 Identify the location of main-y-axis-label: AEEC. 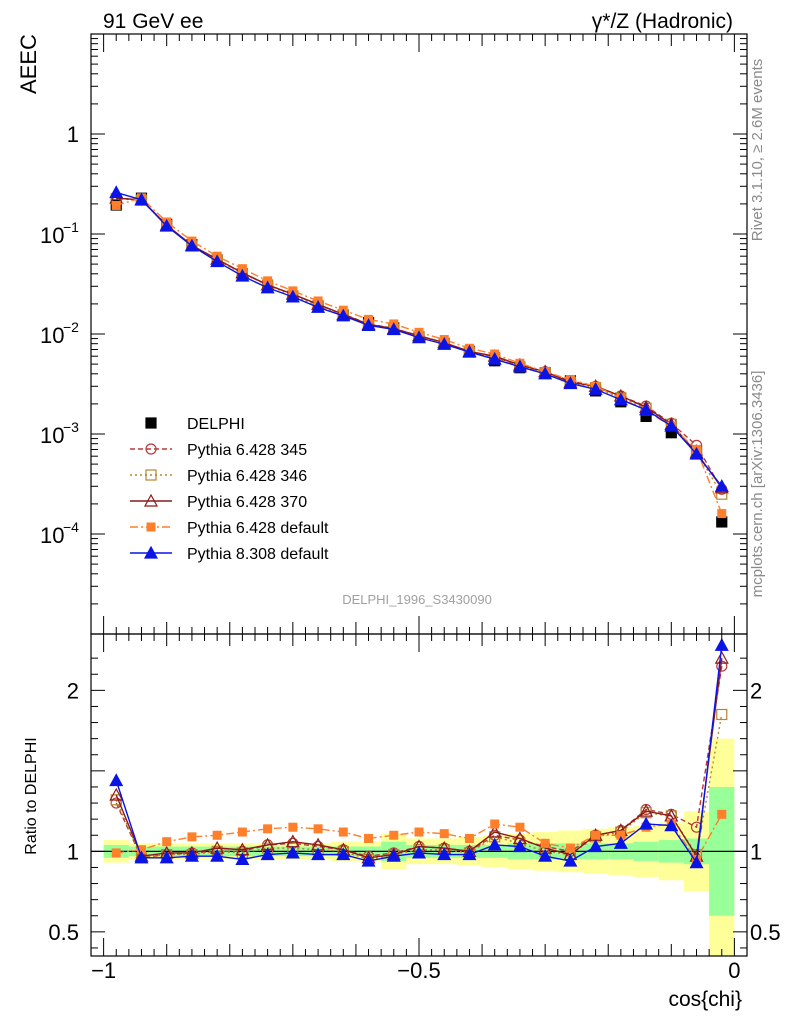
(28, 64).